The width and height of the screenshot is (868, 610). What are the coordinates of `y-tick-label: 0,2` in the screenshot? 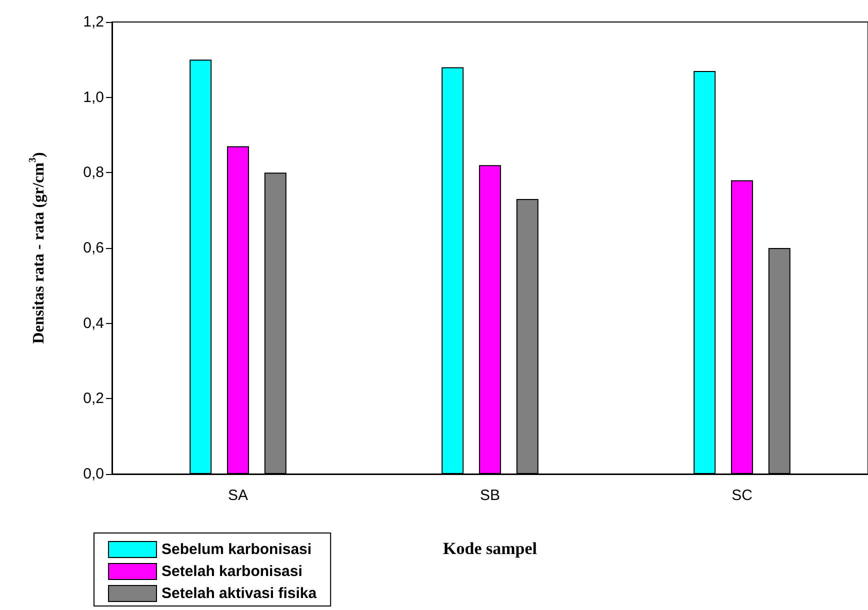 It's located at (93, 399).